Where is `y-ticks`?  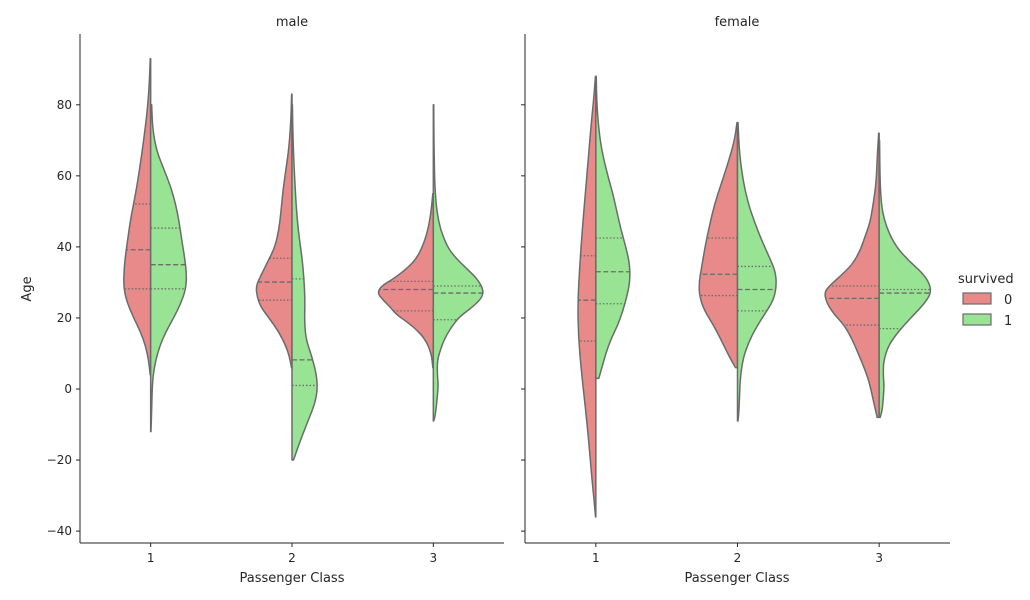 y-ticks is located at coordinates (523, 318).